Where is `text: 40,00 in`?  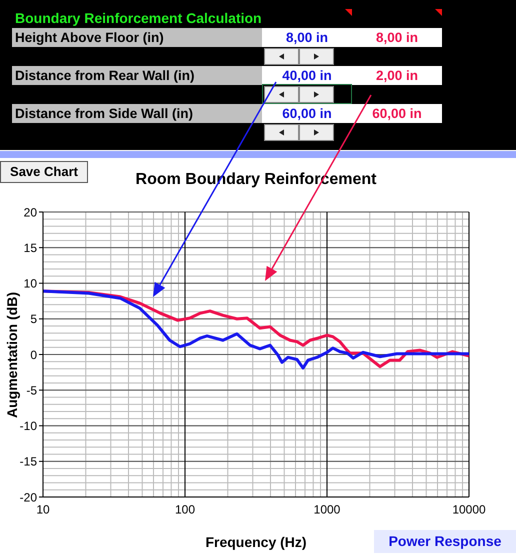
text: 40,00 in is located at coordinates (307, 76).